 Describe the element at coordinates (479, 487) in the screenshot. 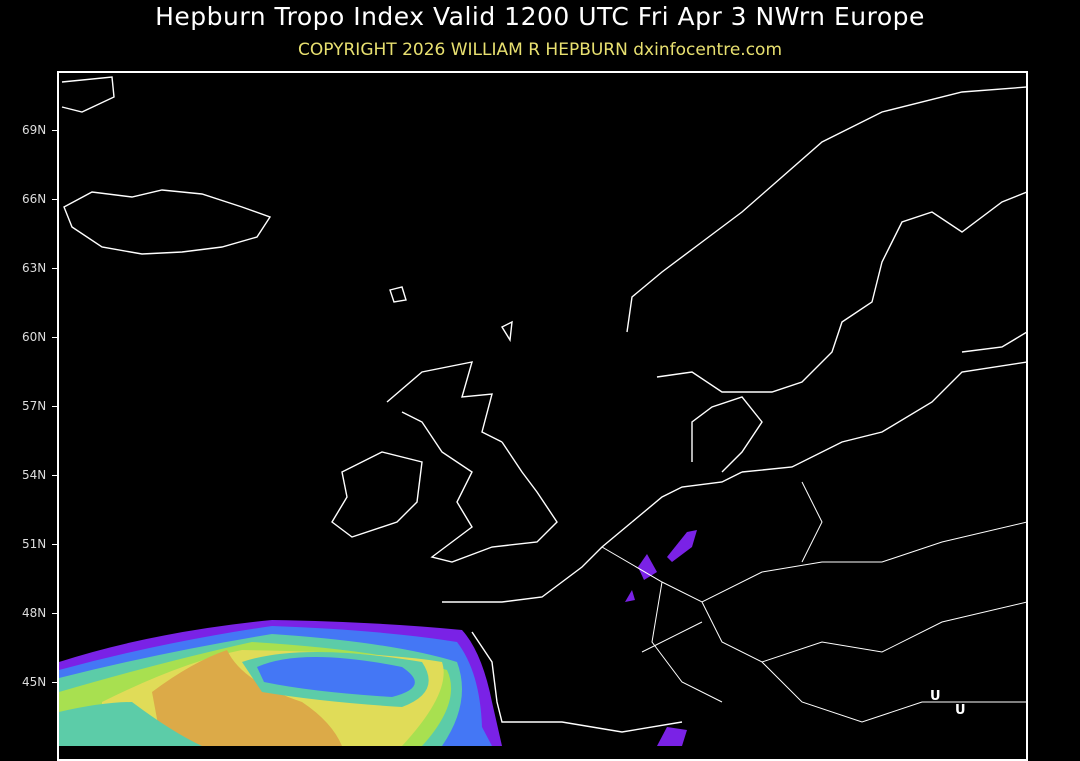

I see `britain-coast` at that location.